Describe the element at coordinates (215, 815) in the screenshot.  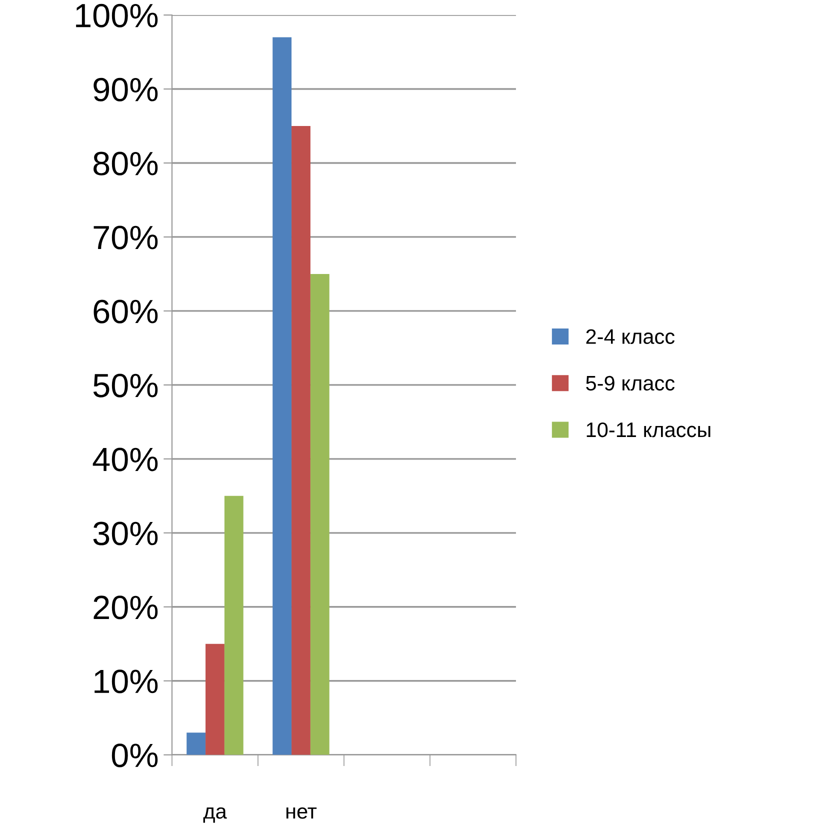
I see `x-tick-label: да` at that location.